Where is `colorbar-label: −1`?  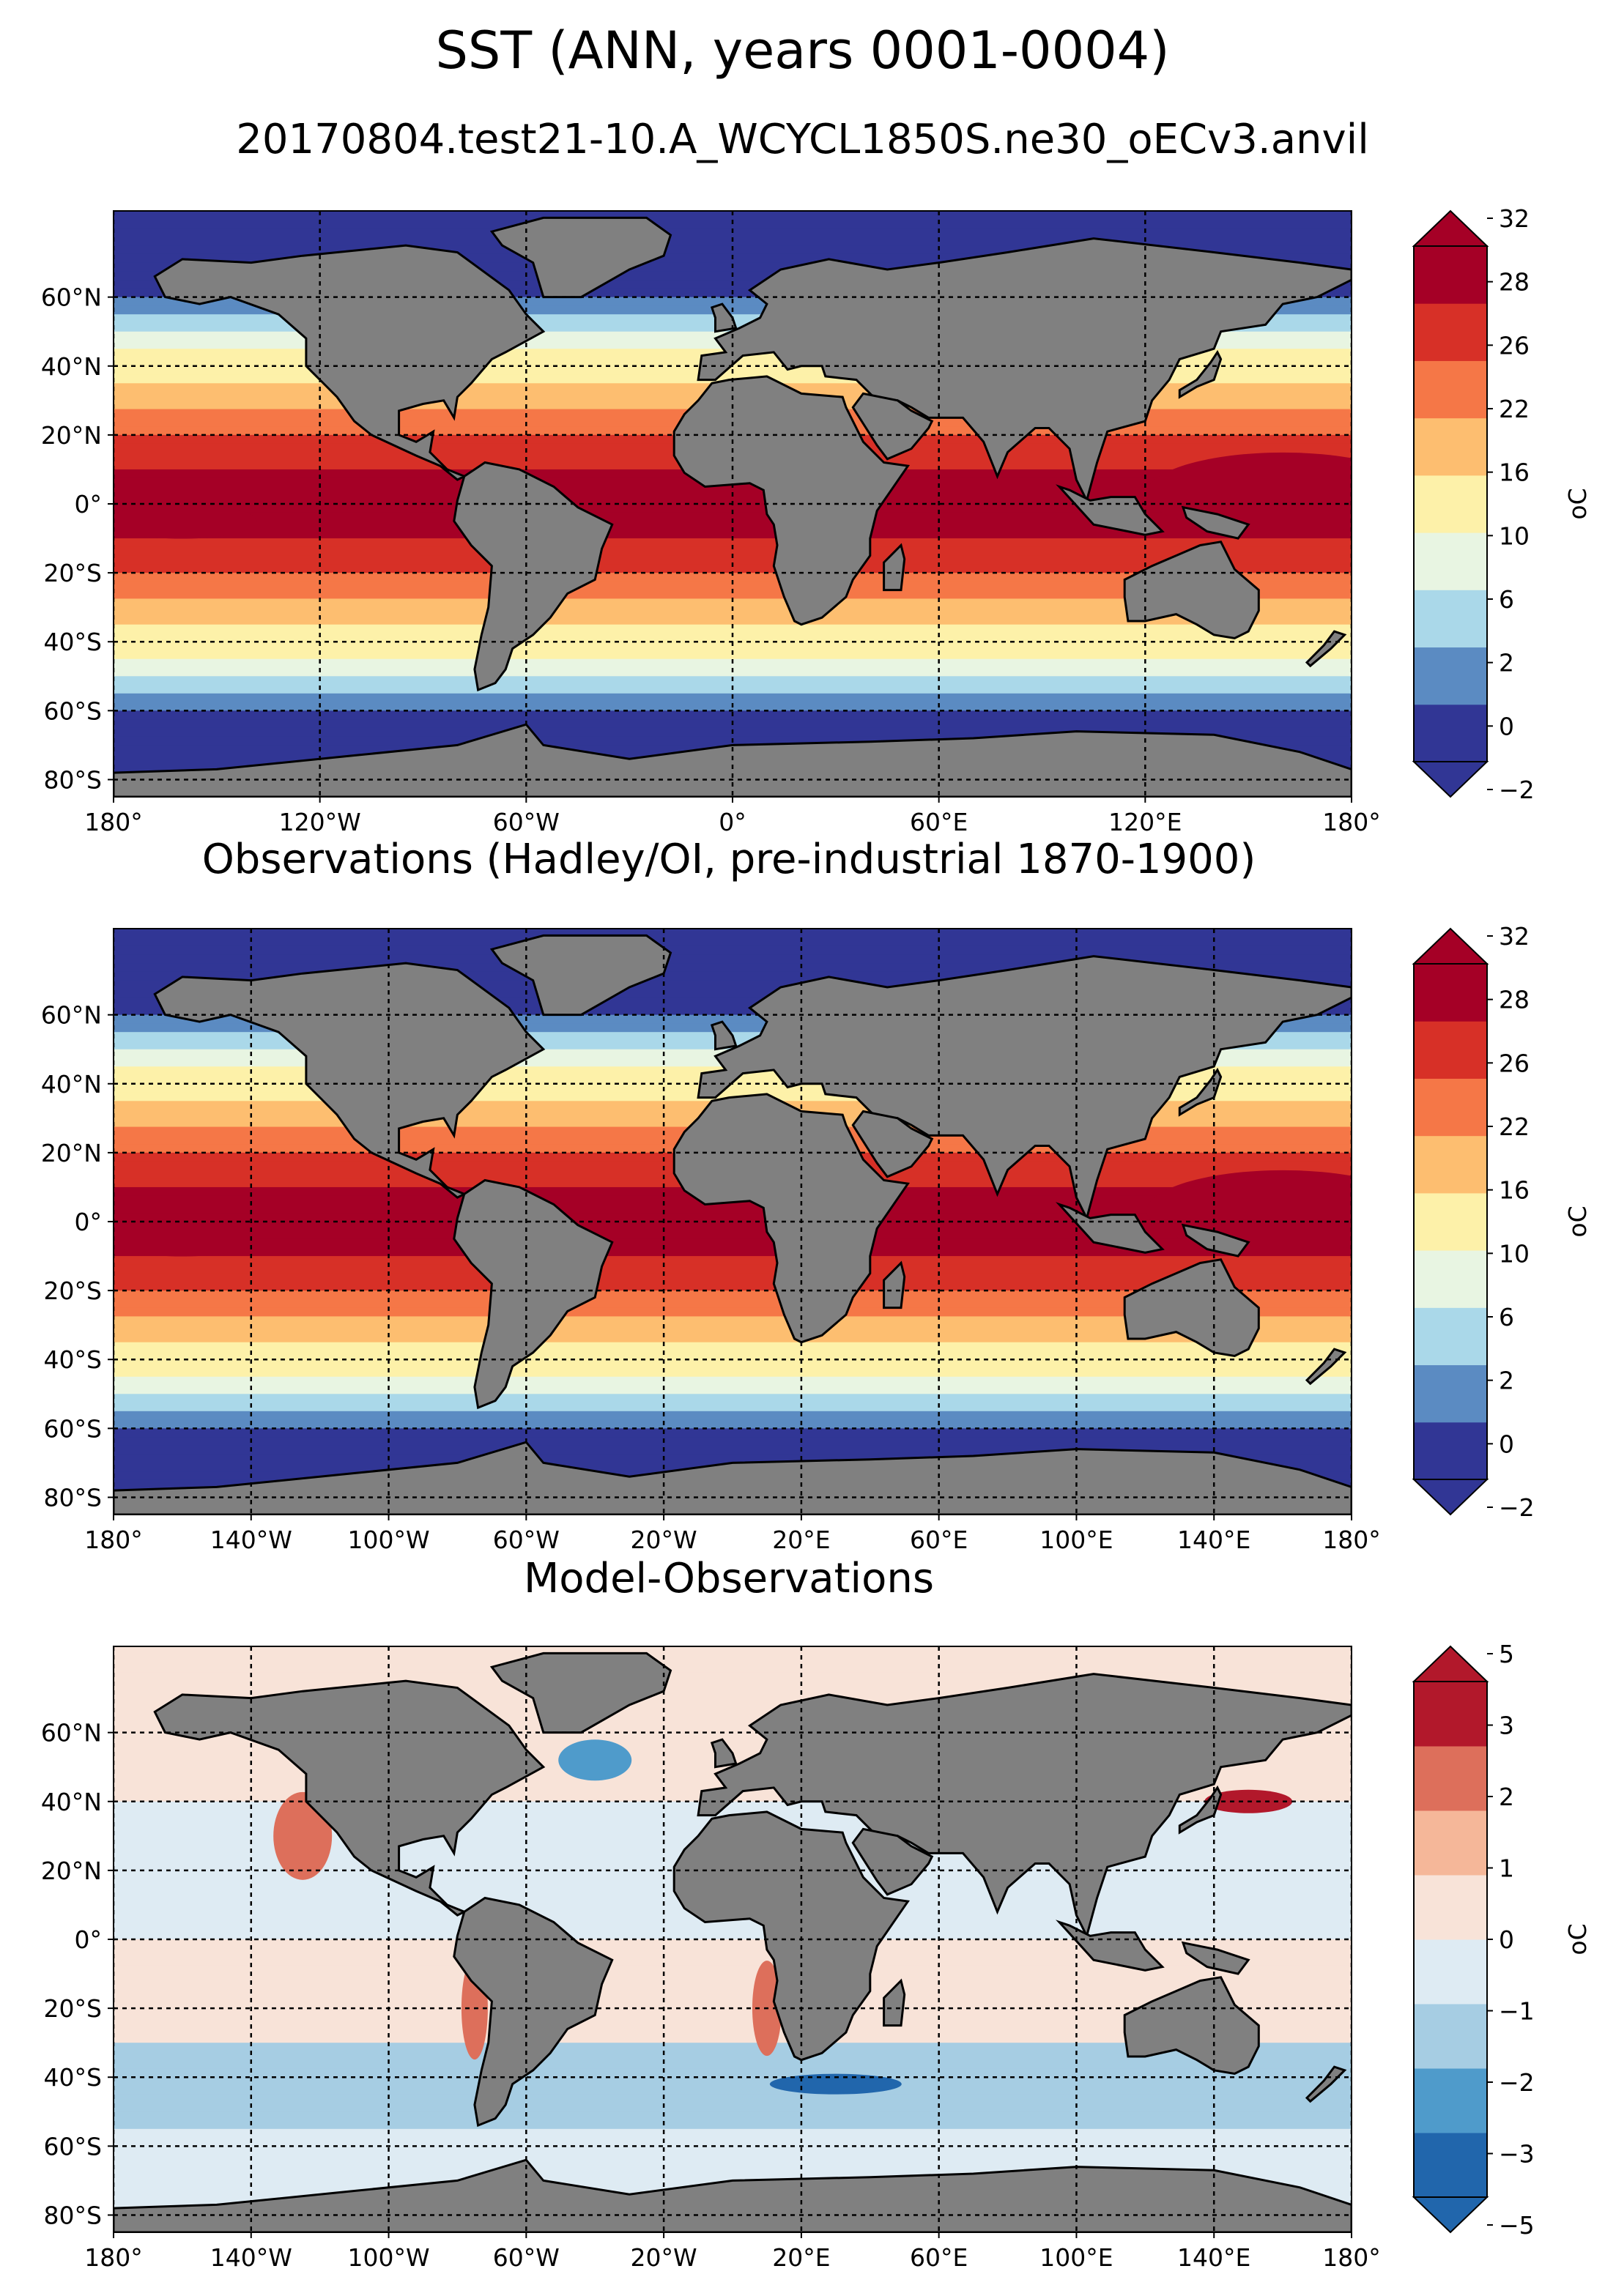
colorbar-label: −1 is located at coordinates (1517, 2011).